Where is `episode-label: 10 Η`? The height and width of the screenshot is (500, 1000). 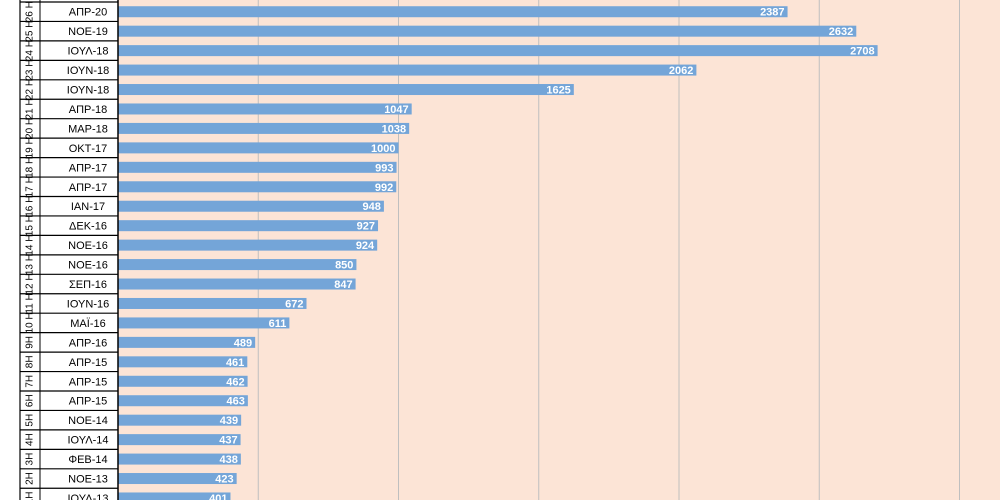 episode-label: 10 Η is located at coordinates (30, 322).